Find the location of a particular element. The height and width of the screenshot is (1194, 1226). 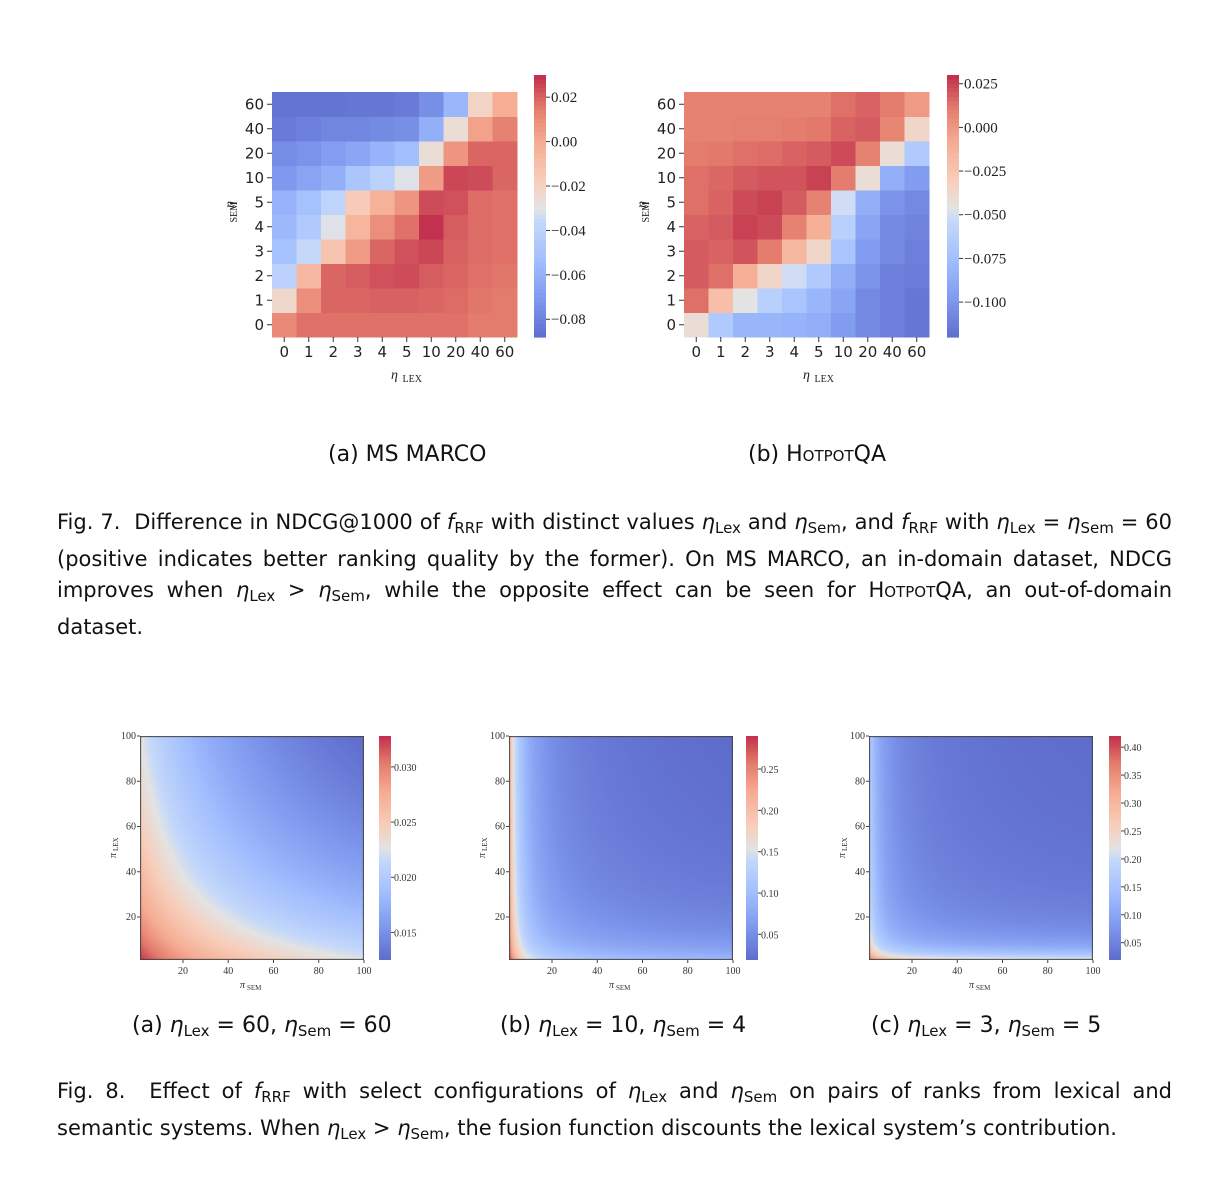

y-tick-label: 60 is located at coordinates (131, 827).